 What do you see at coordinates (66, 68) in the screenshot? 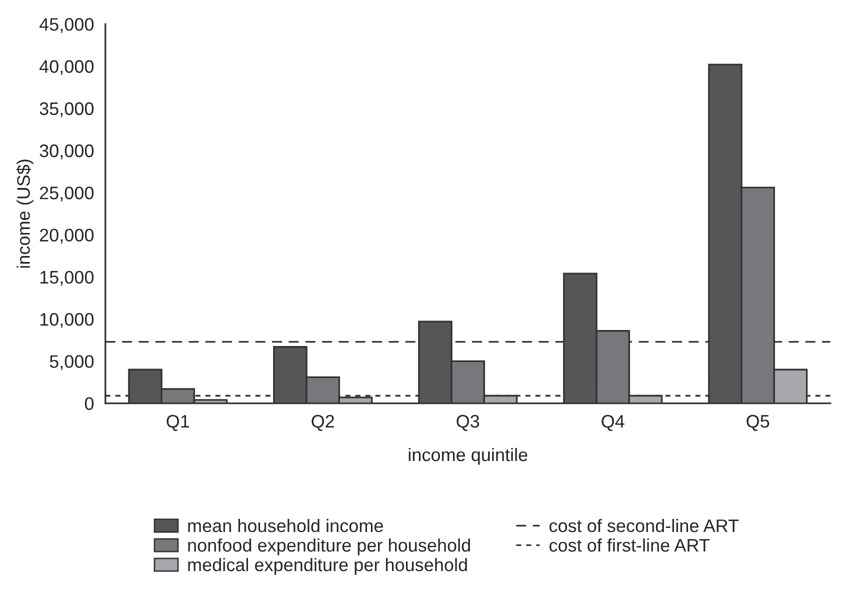
I see `y-tick-label: 40,000` at bounding box center [66, 68].